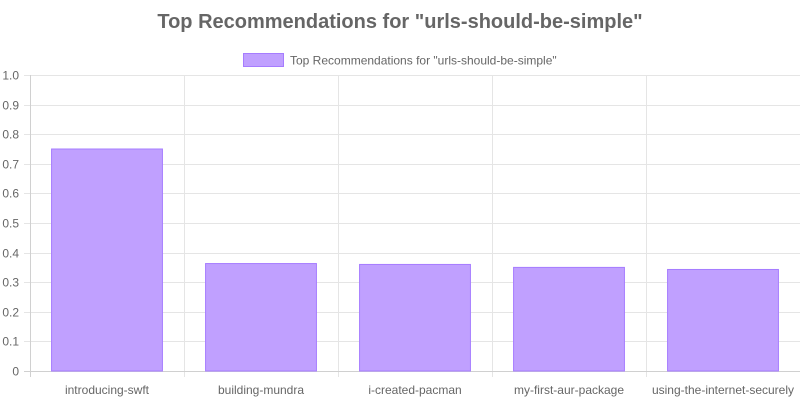  Describe the element at coordinates (263, 60) in the screenshot. I see `legend-swatch` at that location.